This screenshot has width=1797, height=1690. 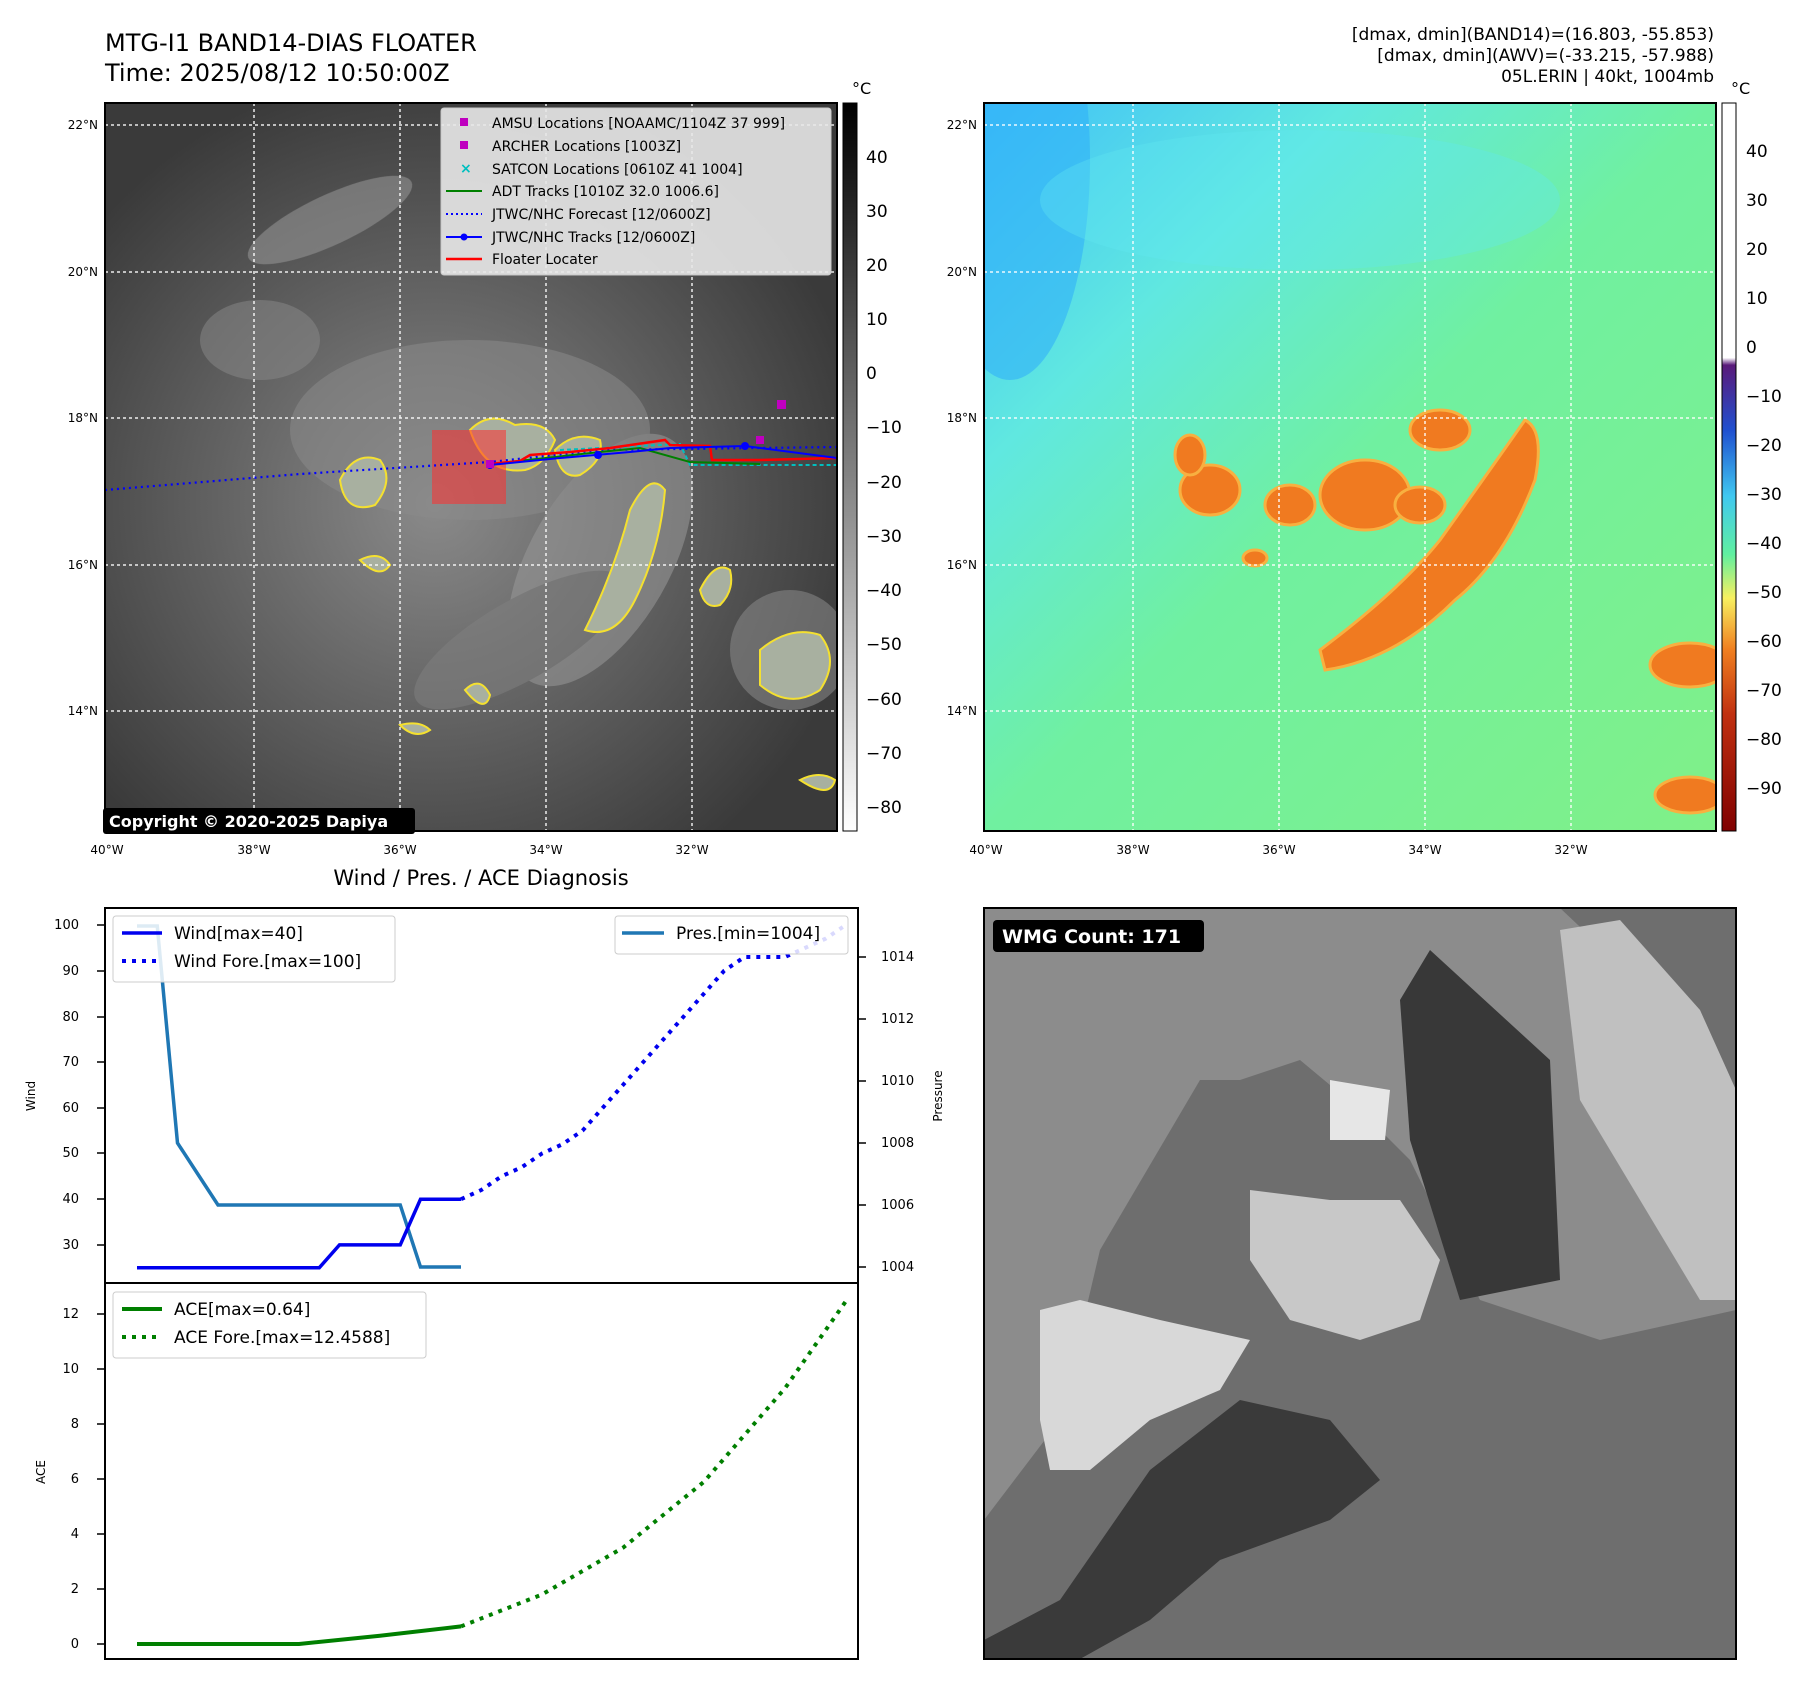 What do you see at coordinates (1764, 397) in the screenshot?
I see `svg-text: −10` at bounding box center [1764, 397].